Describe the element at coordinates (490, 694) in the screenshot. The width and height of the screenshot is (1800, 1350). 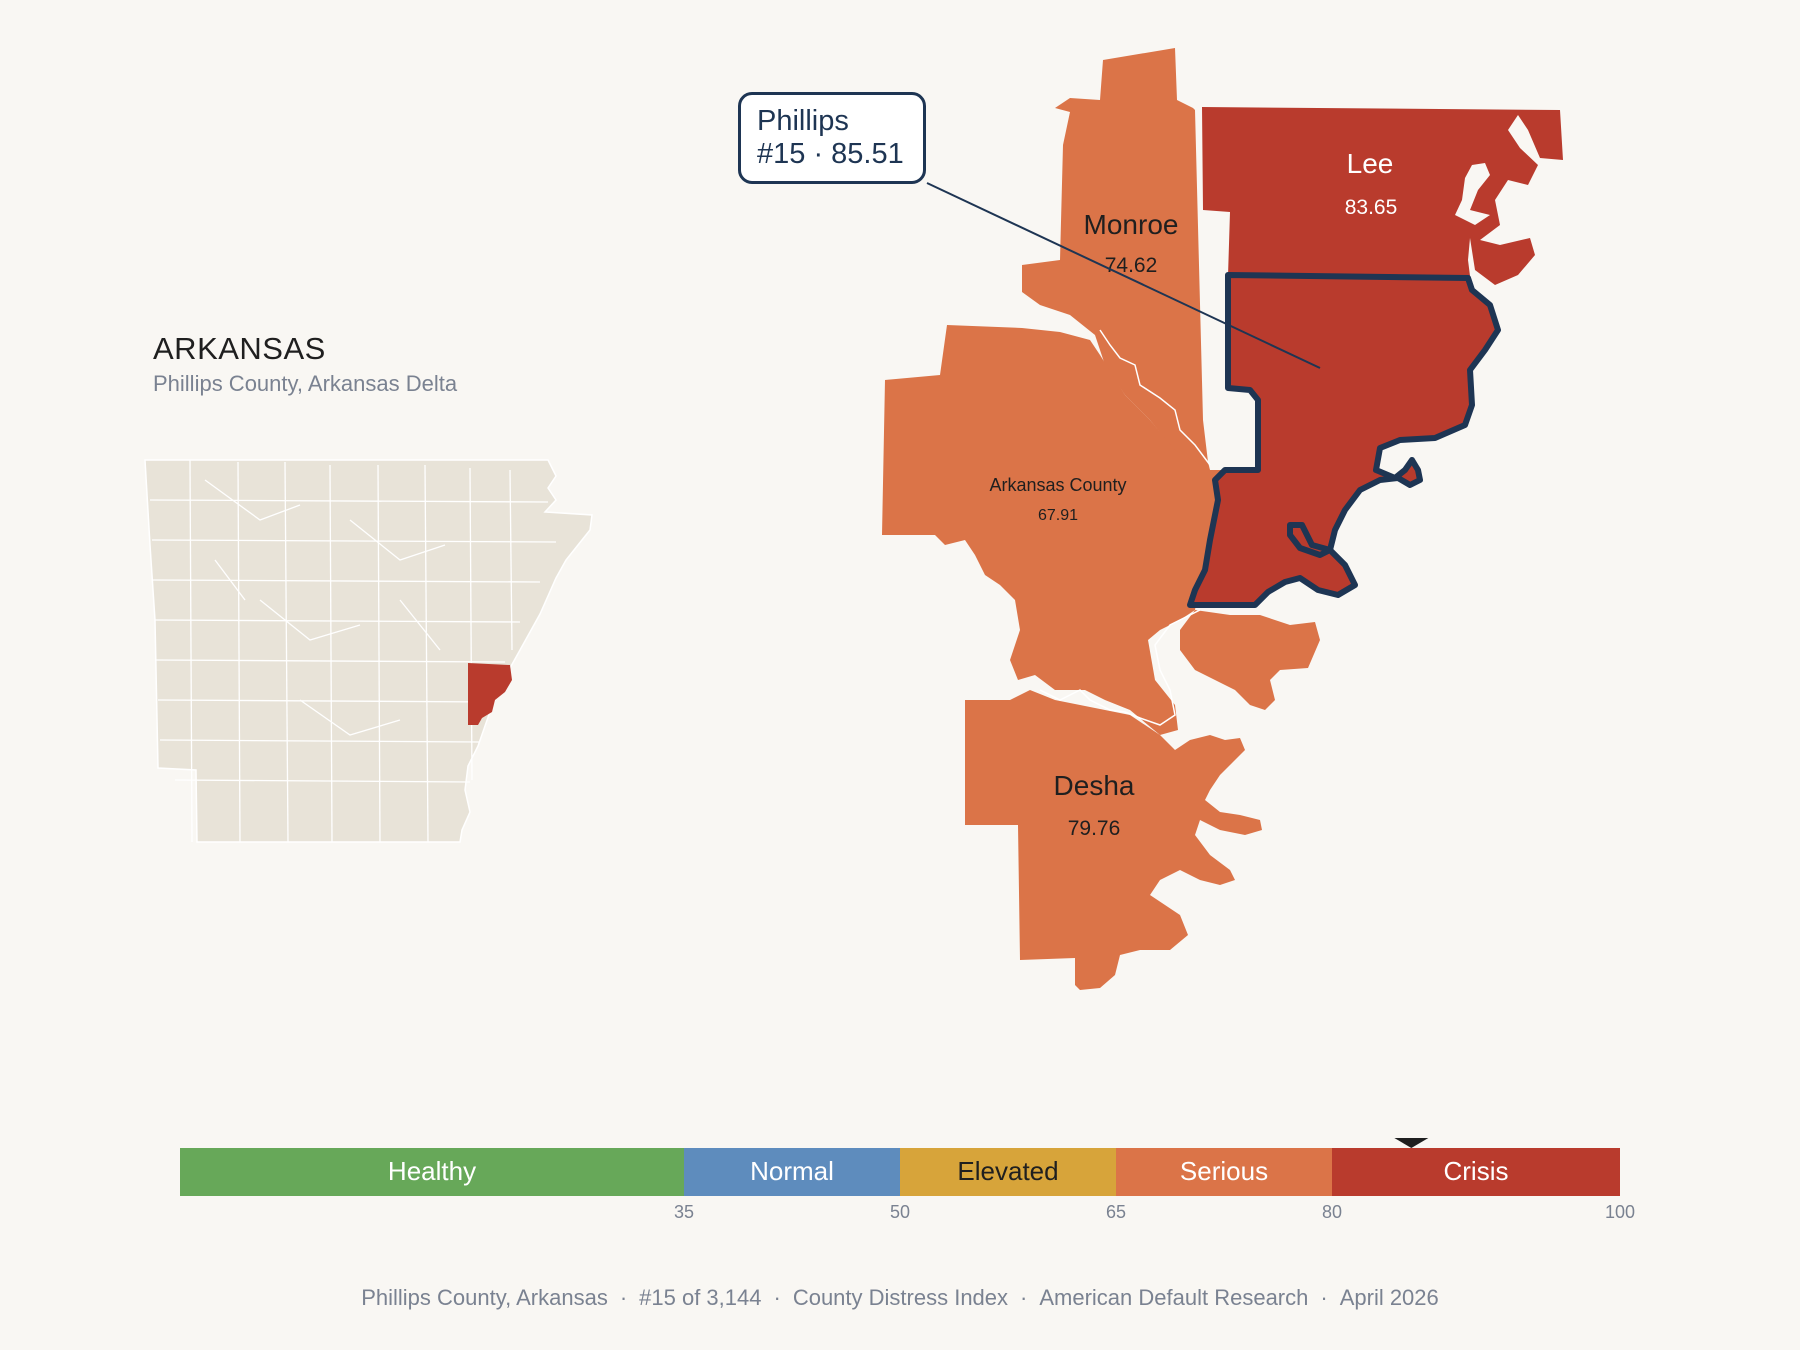
I see `locator-phillips-highlight` at that location.